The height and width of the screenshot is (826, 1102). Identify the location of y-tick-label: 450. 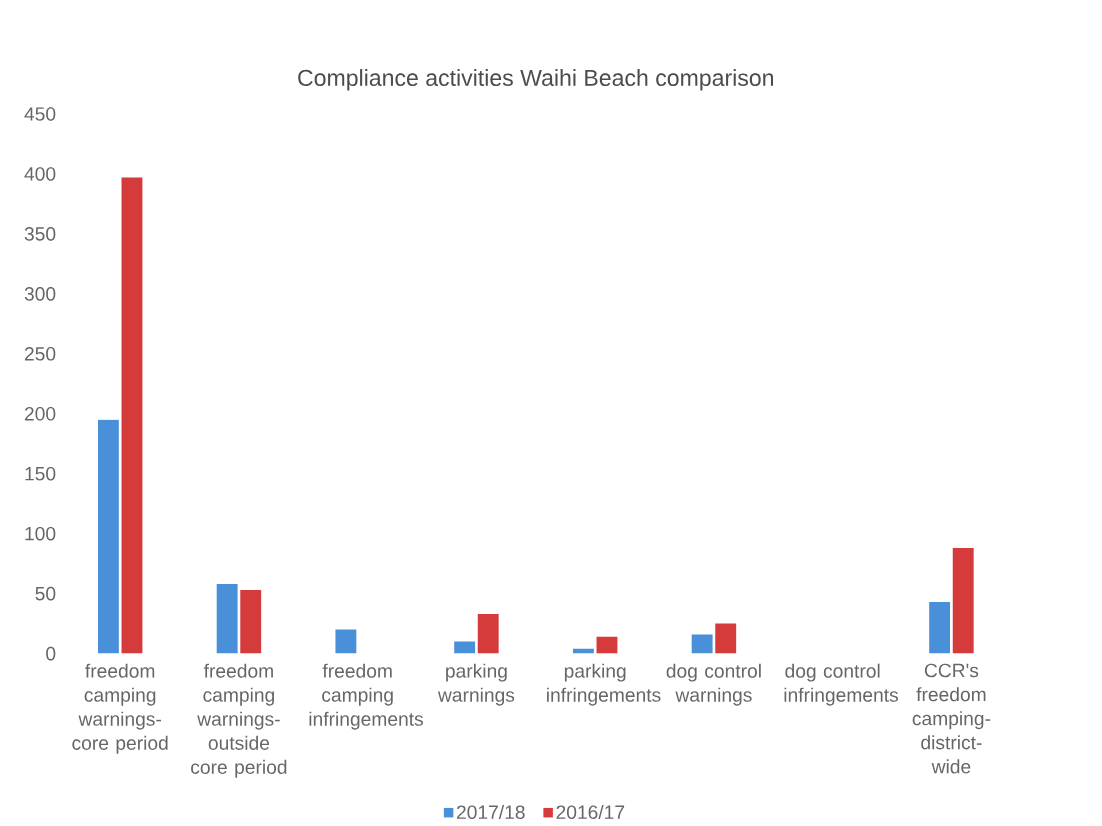
(40, 114).